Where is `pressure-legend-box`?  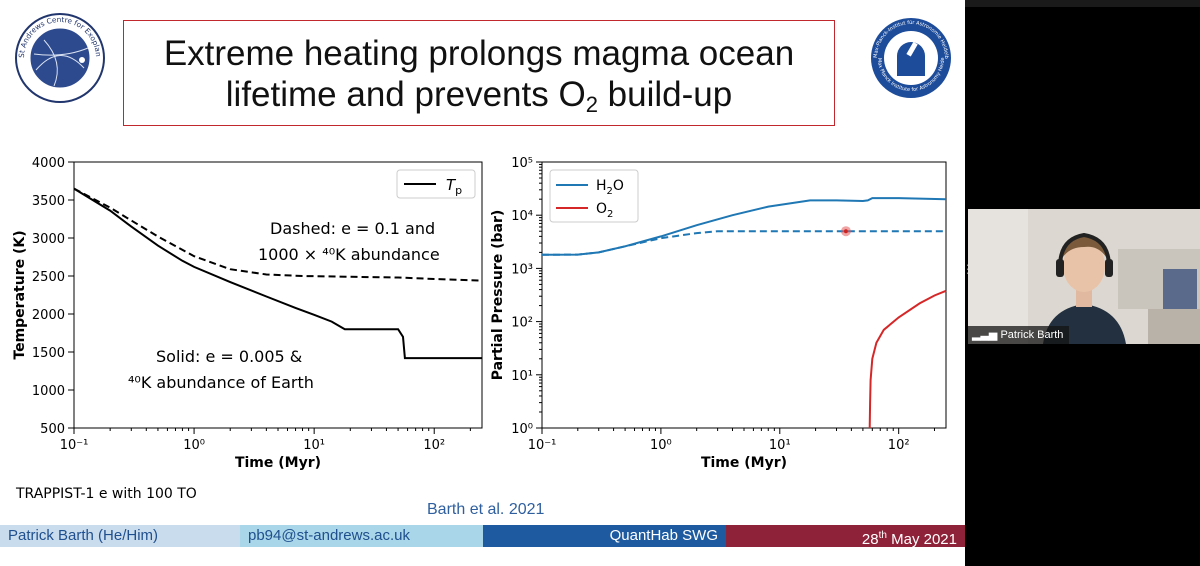 pressure-legend-box is located at coordinates (594, 196).